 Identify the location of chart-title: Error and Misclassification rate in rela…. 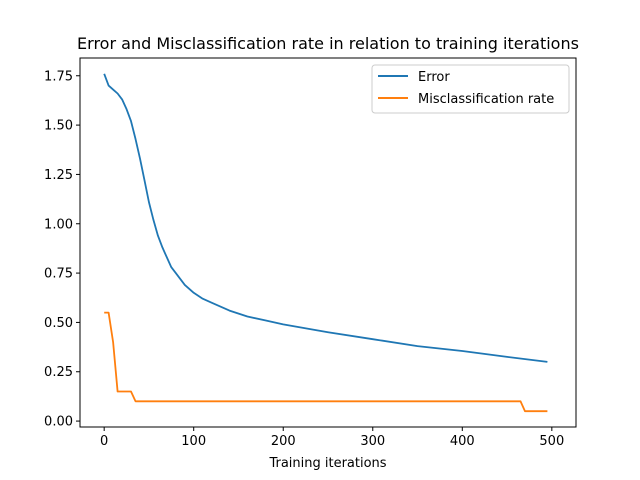
(328, 43).